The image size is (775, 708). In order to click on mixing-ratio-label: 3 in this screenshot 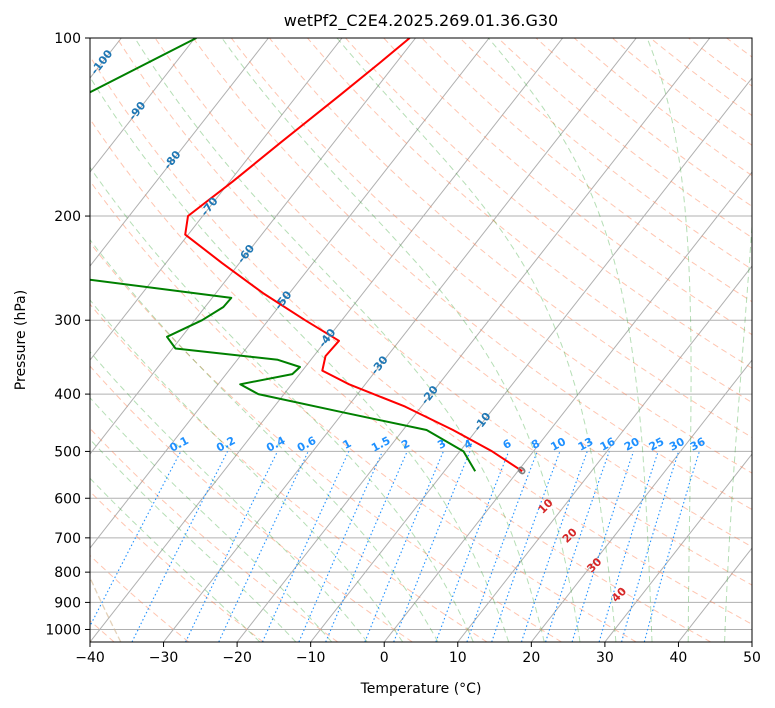, I will do `click(441, 444)`.